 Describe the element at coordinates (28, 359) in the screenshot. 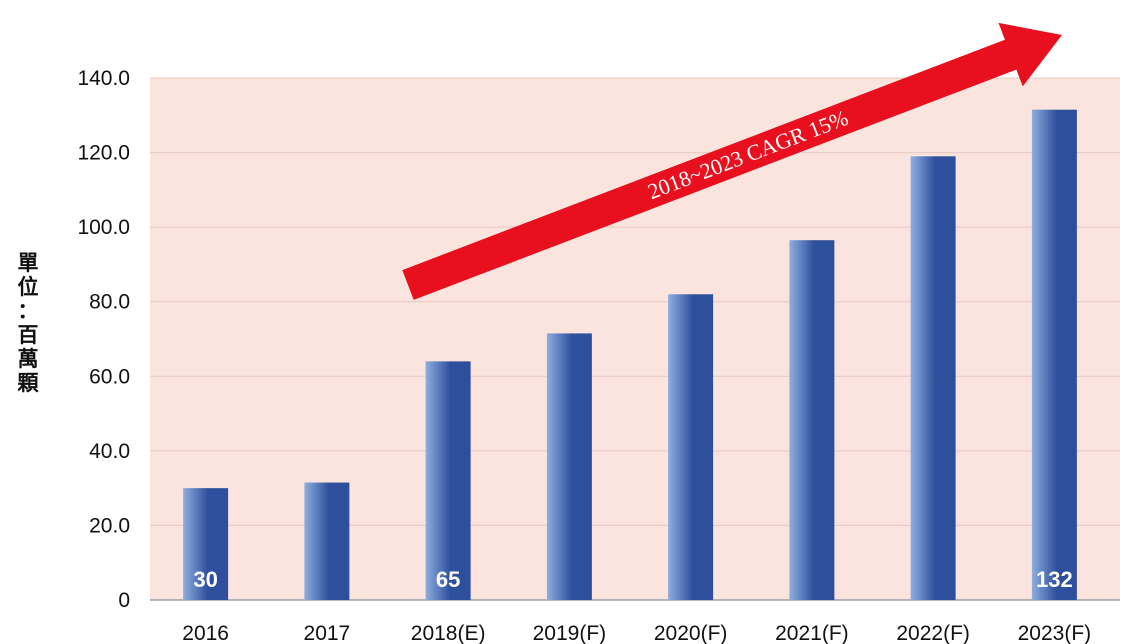

I see `y-axis-label-char: 萬` at that location.